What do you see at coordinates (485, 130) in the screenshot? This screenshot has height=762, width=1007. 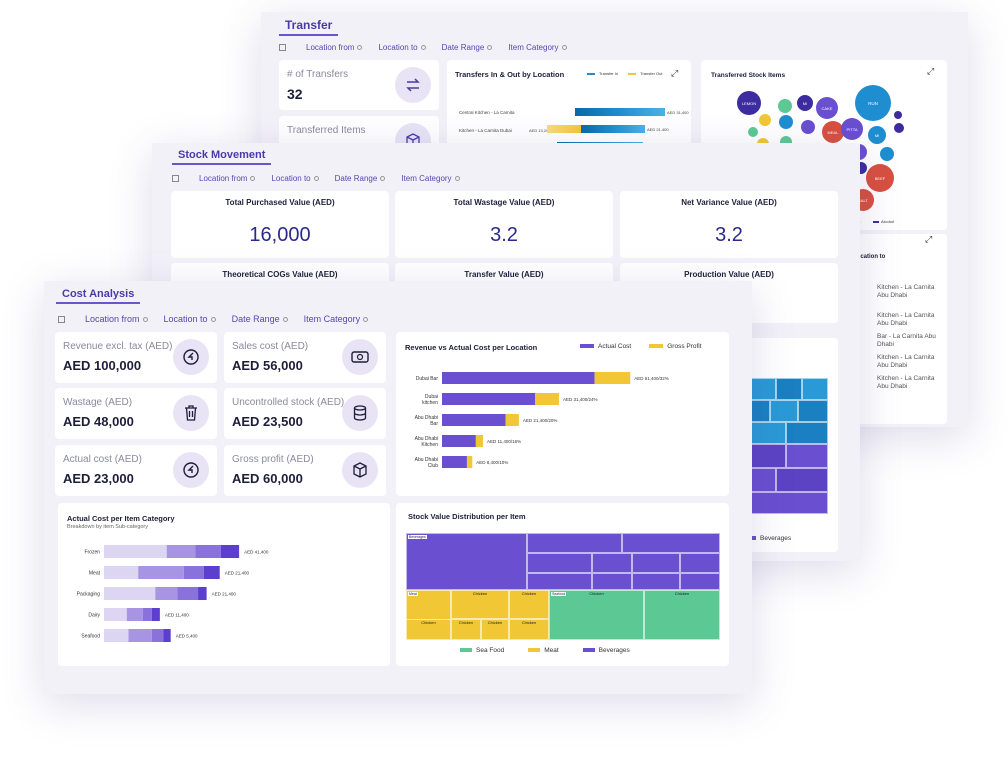 I see `row-label: Kitchen - La Carnita Dubai` at bounding box center [485, 130].